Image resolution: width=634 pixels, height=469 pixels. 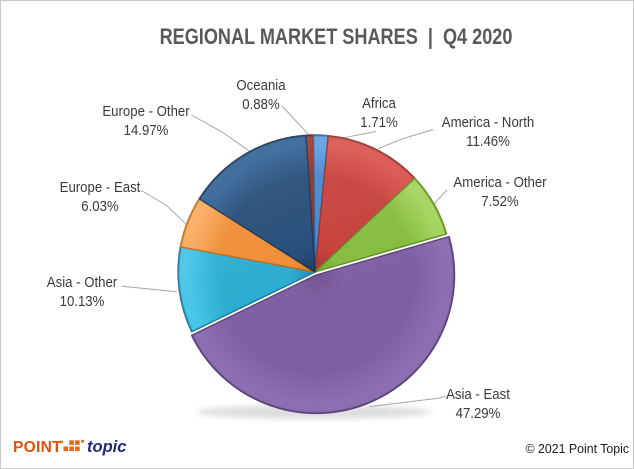 I want to click on svg-text: topic, so click(x=106, y=447).